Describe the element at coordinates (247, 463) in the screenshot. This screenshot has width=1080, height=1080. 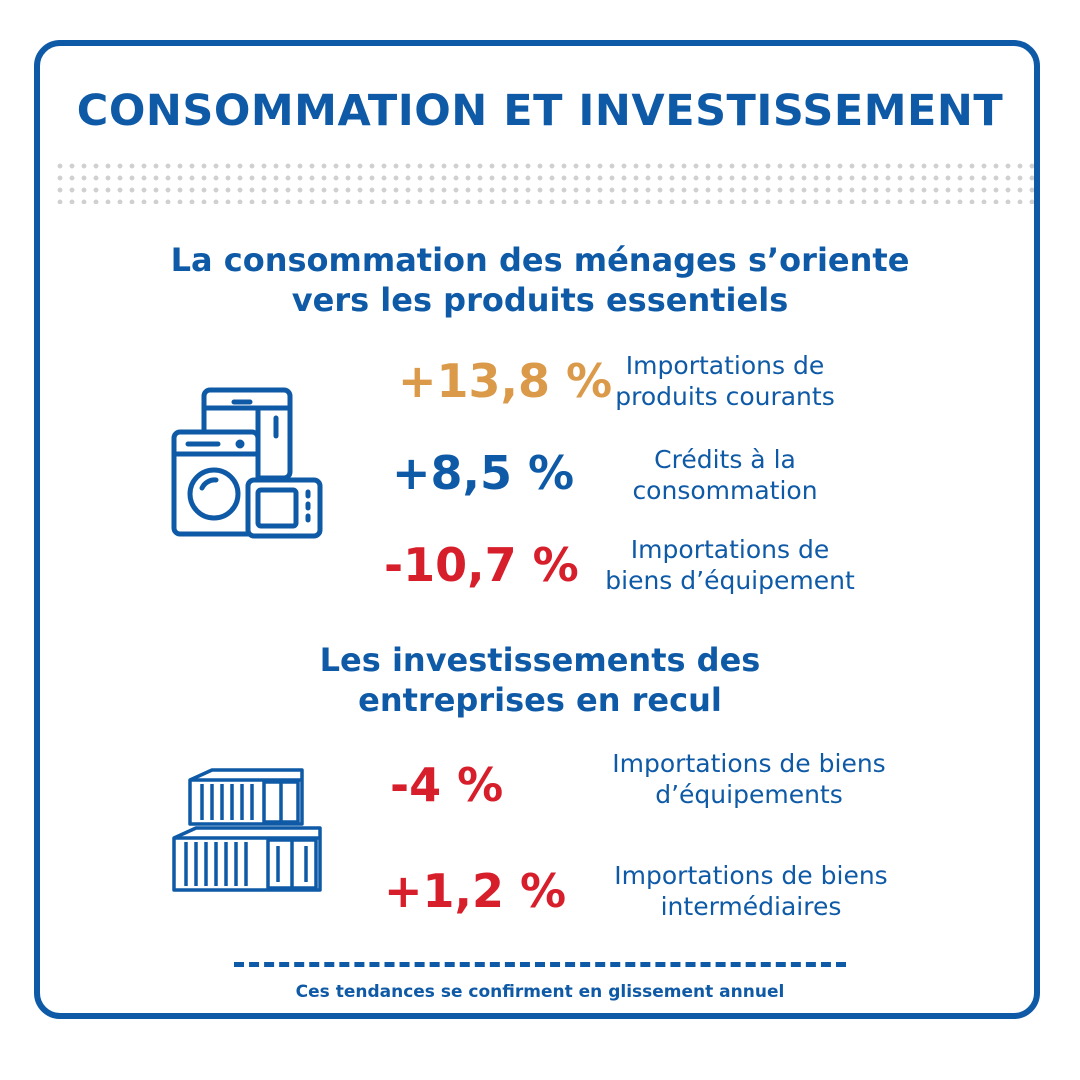
I see `home-appliances-icon` at that location.